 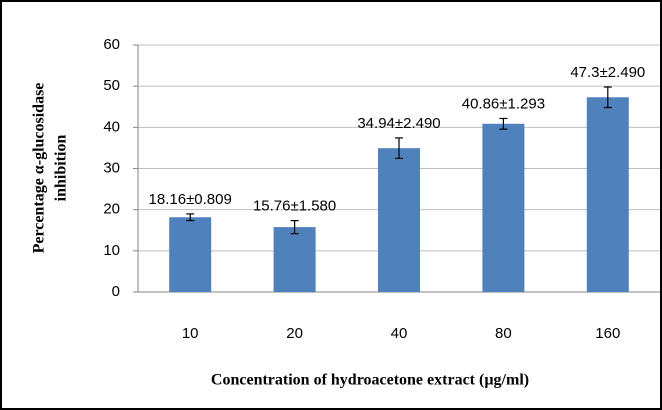 I want to click on value-label: 15.76±1.580, so click(x=294, y=206).